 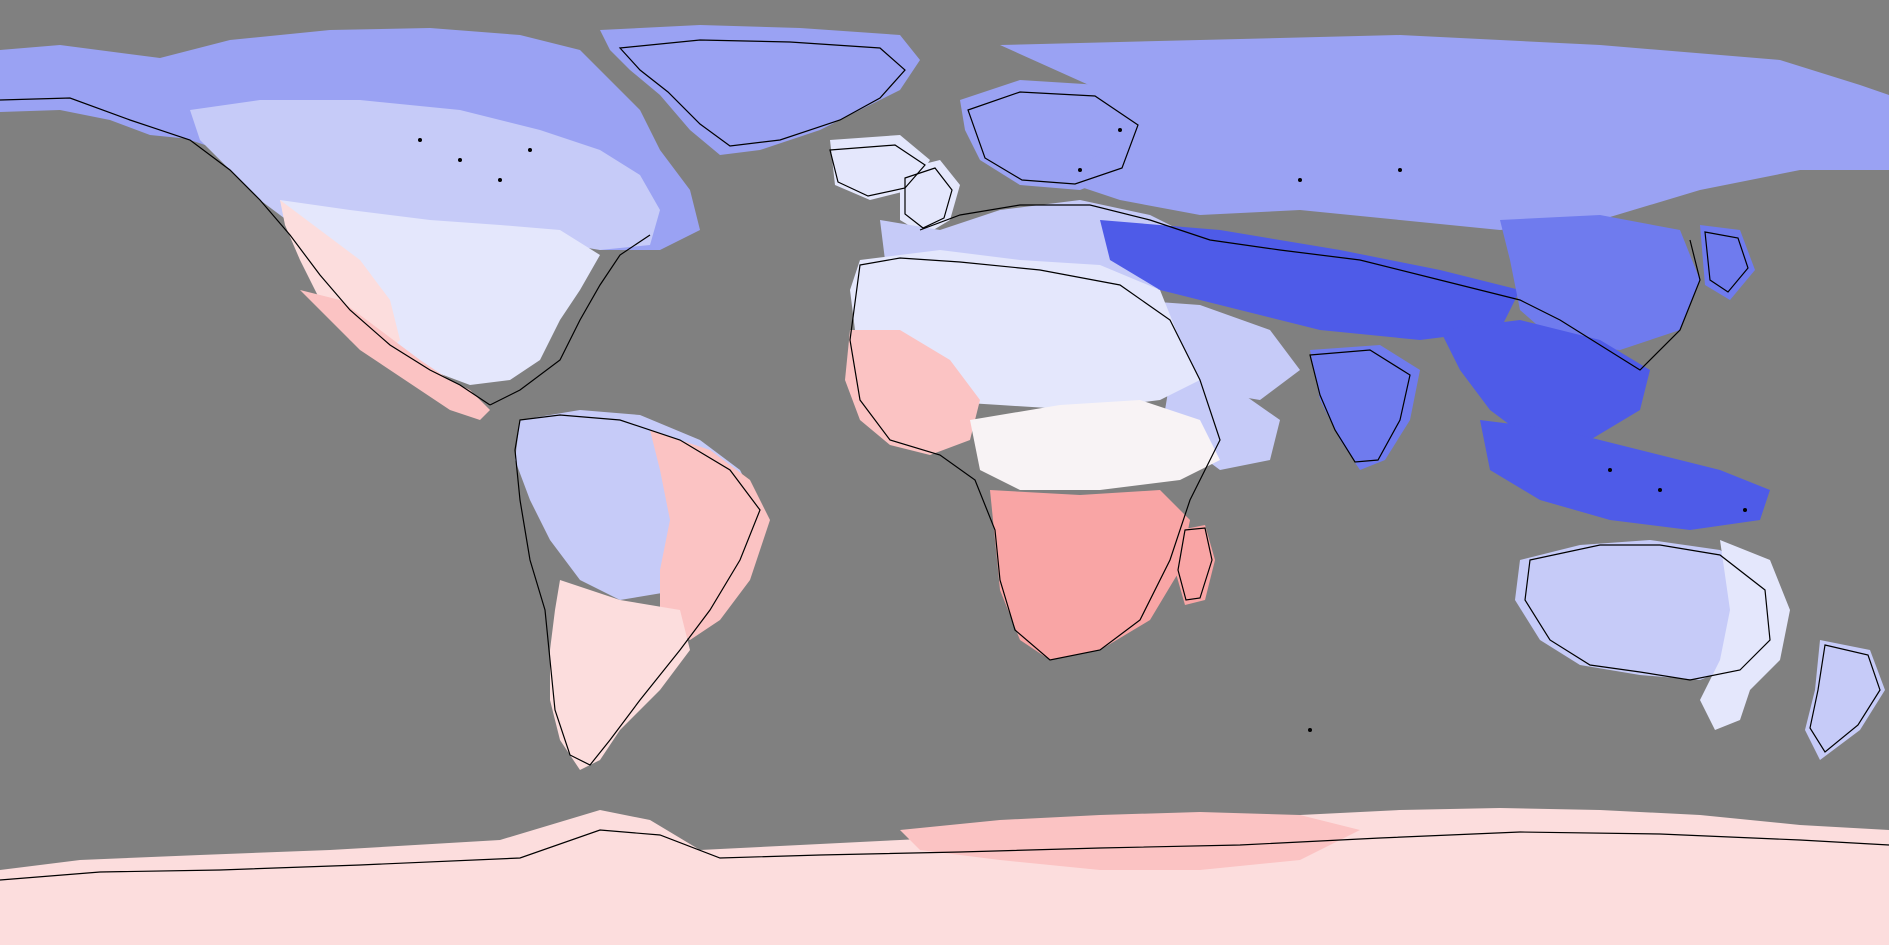 What do you see at coordinates (912, 392) in the screenshot?
I see `region-west-africa` at bounding box center [912, 392].